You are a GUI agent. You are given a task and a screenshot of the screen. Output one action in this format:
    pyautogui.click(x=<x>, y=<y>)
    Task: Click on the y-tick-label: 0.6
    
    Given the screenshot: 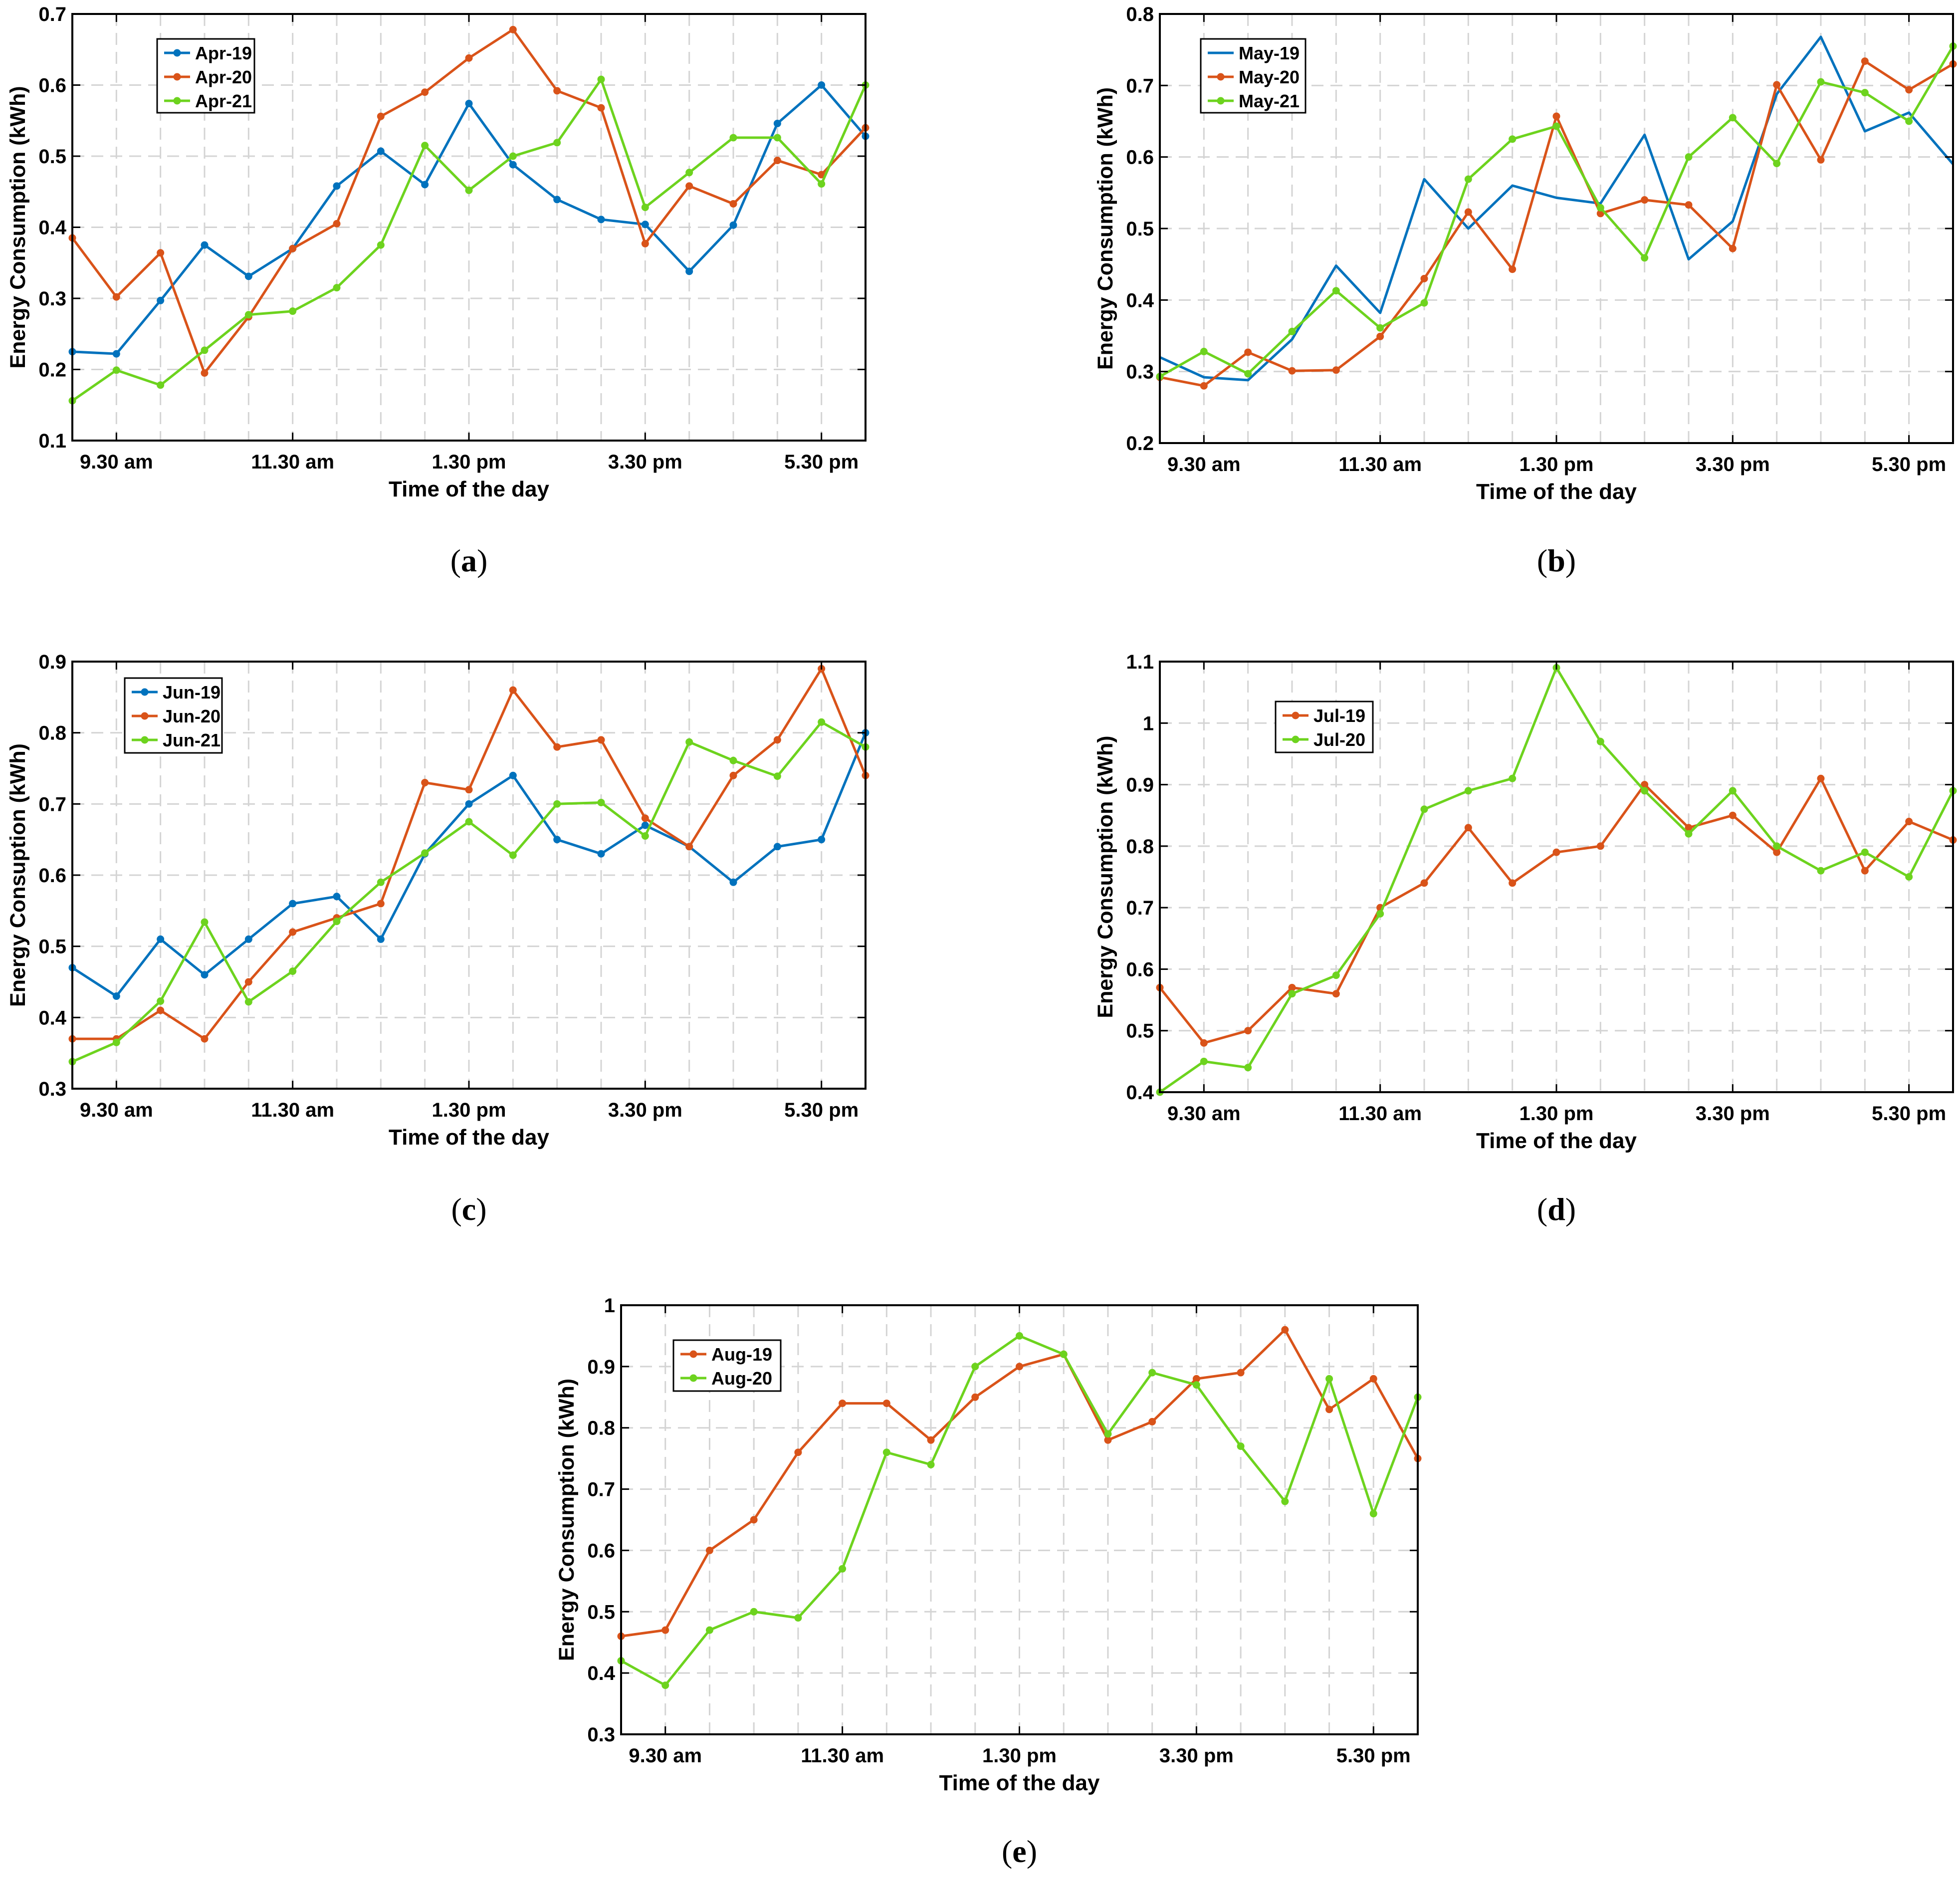 What is the action you would take?
    pyautogui.click(x=1140, y=158)
    